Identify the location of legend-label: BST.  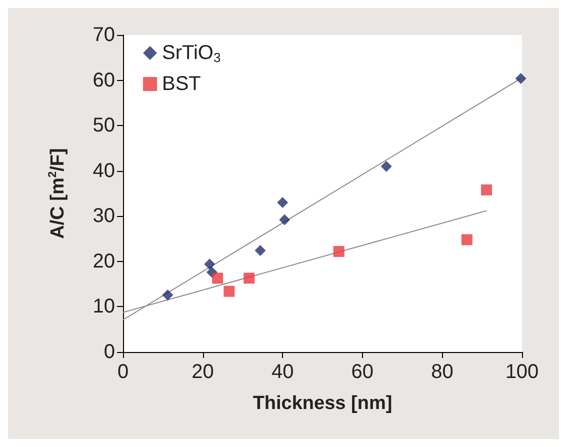
(181, 84).